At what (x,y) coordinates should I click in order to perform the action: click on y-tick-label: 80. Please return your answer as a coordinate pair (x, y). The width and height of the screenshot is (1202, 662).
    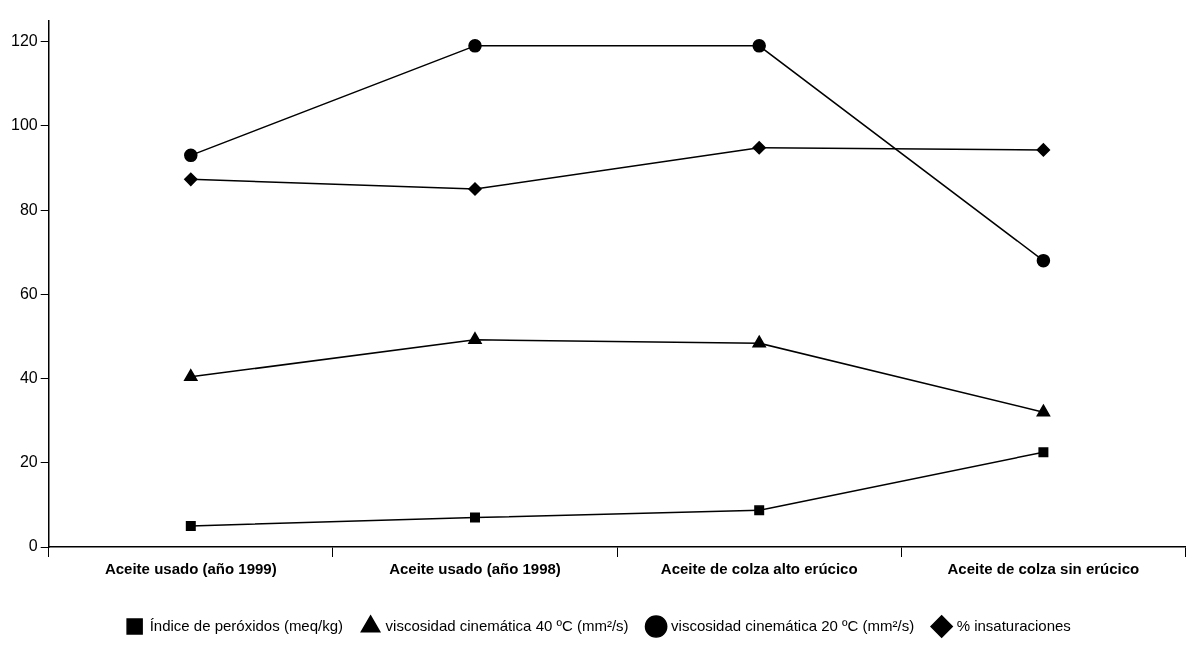
    Looking at the image, I should click on (28, 209).